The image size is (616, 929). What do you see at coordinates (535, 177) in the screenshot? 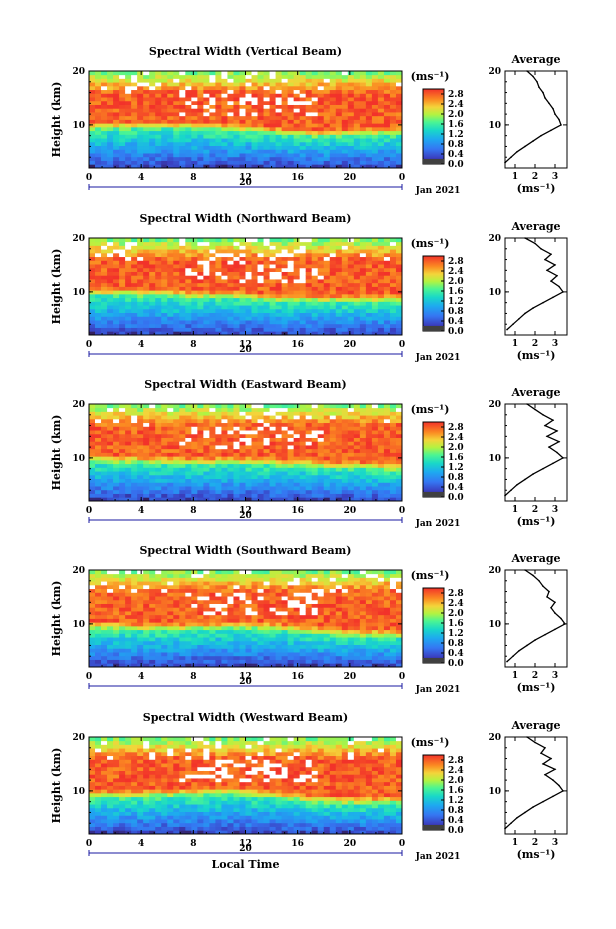
I see `average-x-tick-label: 2` at bounding box center [535, 177].